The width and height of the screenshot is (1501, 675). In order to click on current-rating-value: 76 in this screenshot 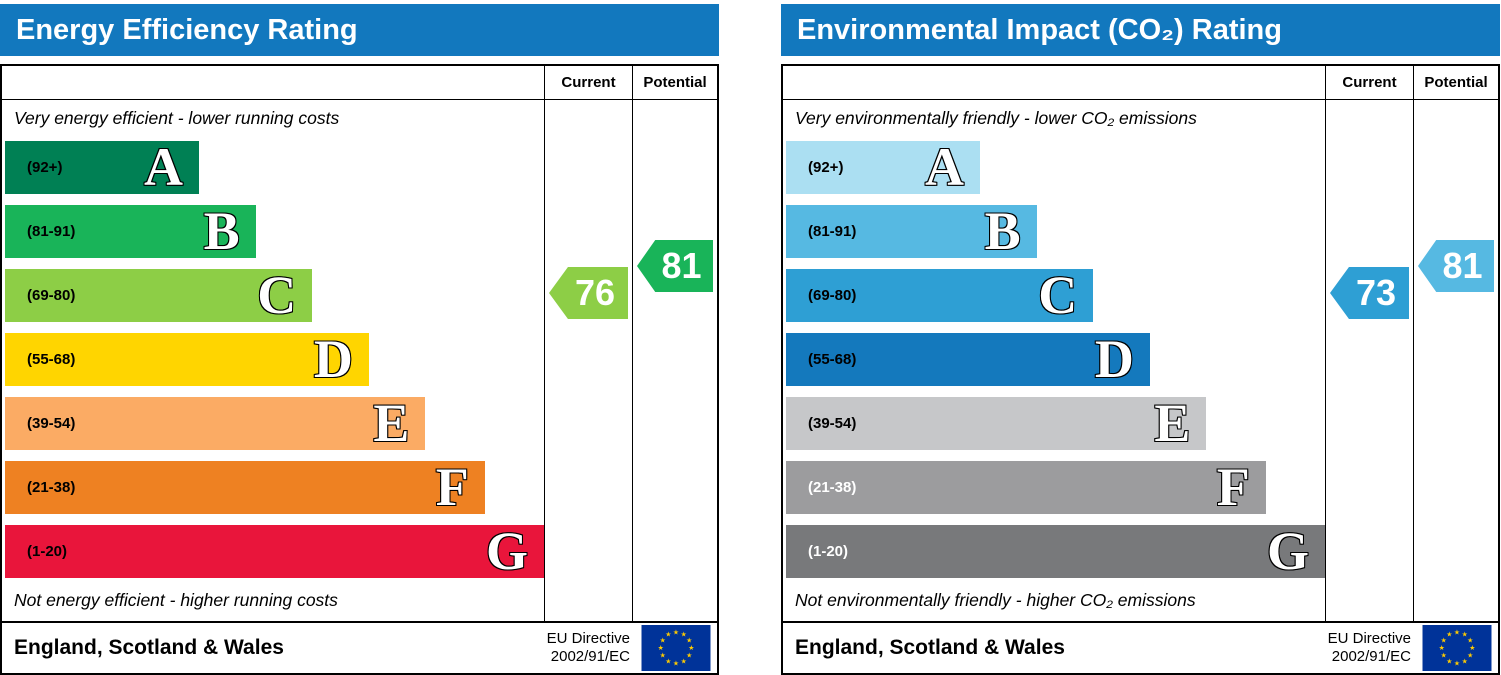, I will do `click(595, 292)`.